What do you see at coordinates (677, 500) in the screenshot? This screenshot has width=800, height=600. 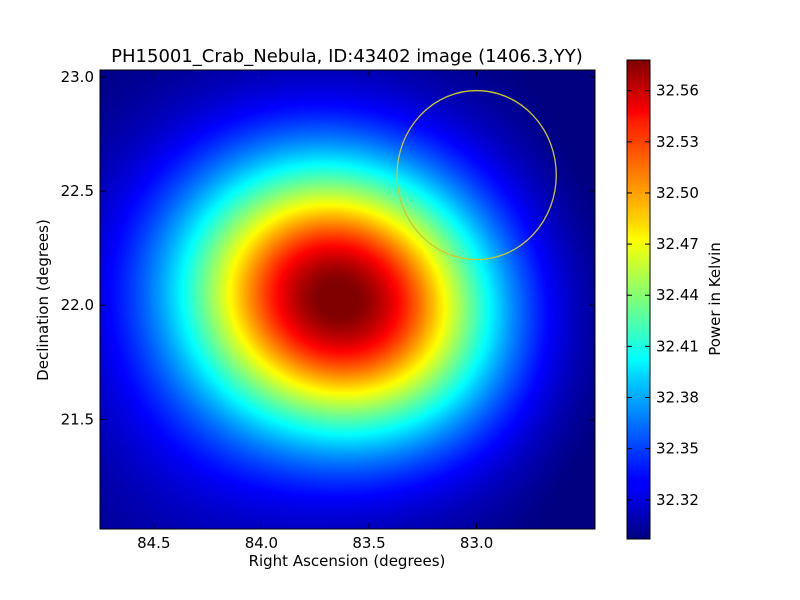 I see `colorbar-tick-label: 32.32` at bounding box center [677, 500].